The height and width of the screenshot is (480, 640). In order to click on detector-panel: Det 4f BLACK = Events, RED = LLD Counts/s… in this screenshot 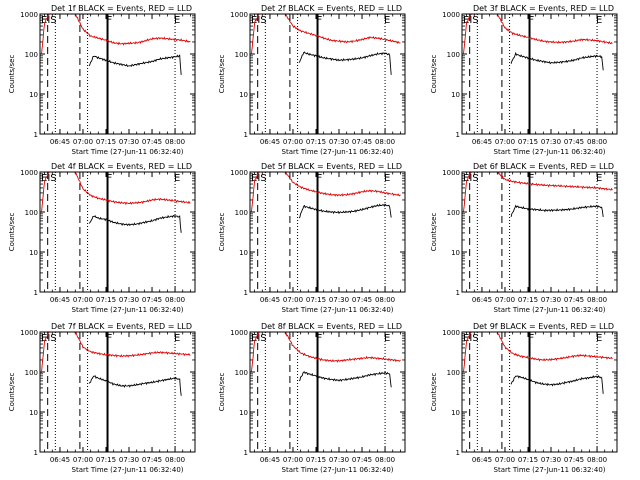, I will do `click(102, 238)`.